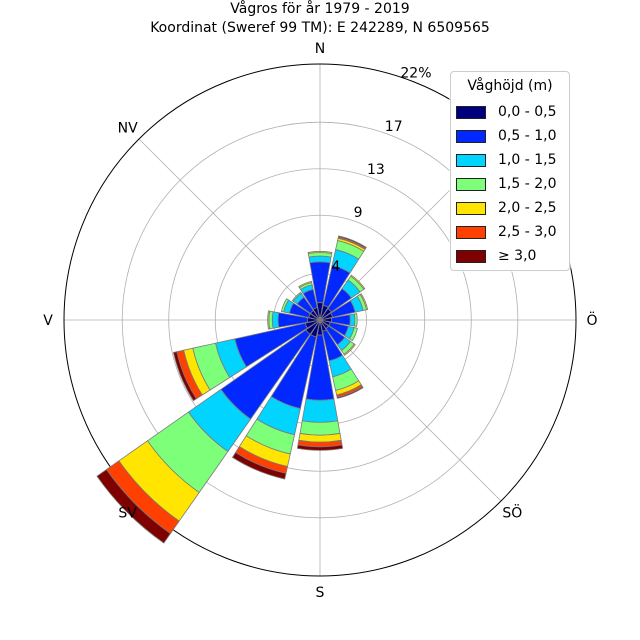 The height and width of the screenshot is (640, 640). Describe the element at coordinates (320, 9) in the screenshot. I see `chart-title: Vågros för år 1979 - 2019` at that location.